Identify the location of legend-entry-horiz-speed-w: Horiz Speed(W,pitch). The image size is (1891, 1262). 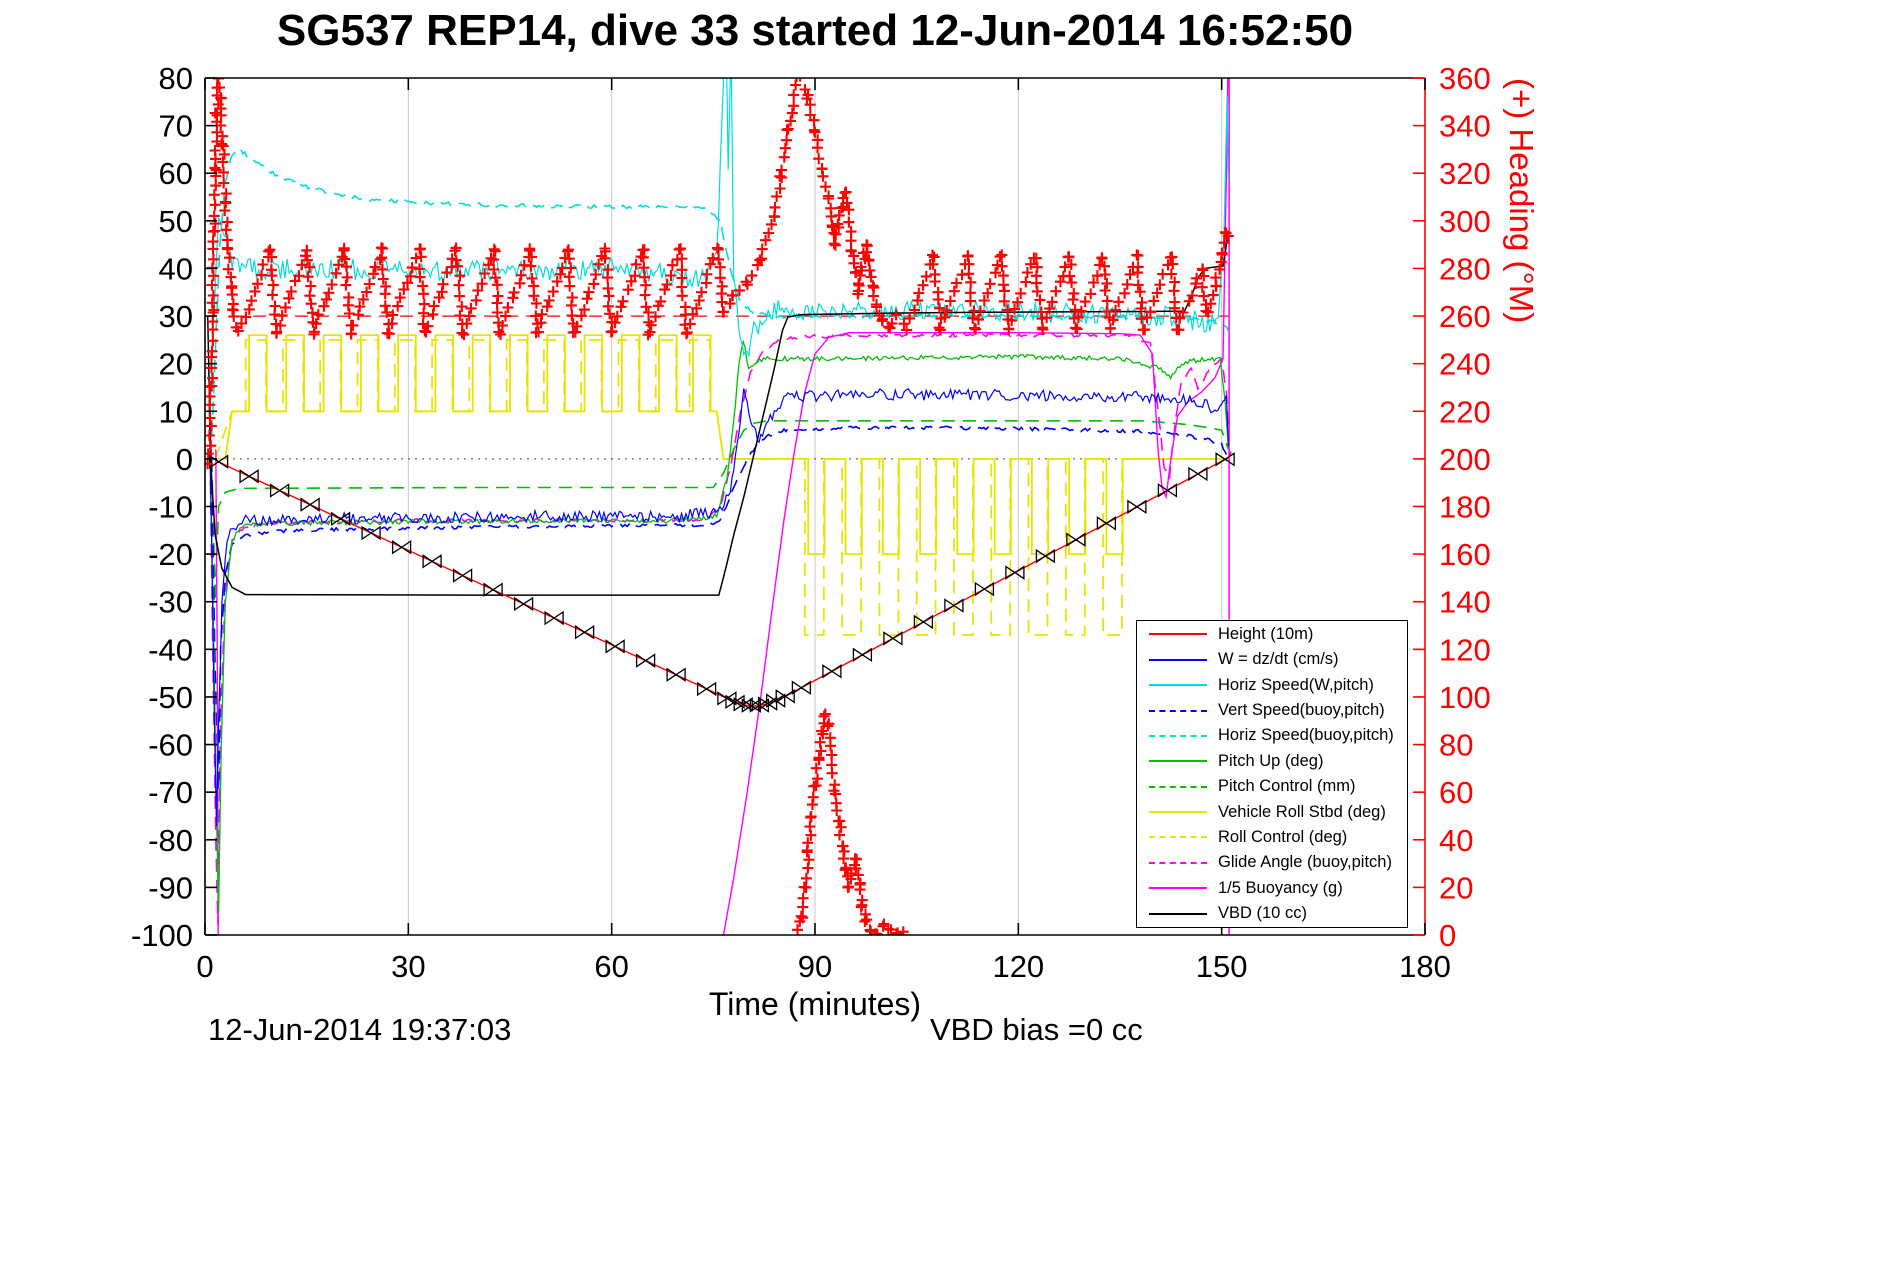
(1272, 685).